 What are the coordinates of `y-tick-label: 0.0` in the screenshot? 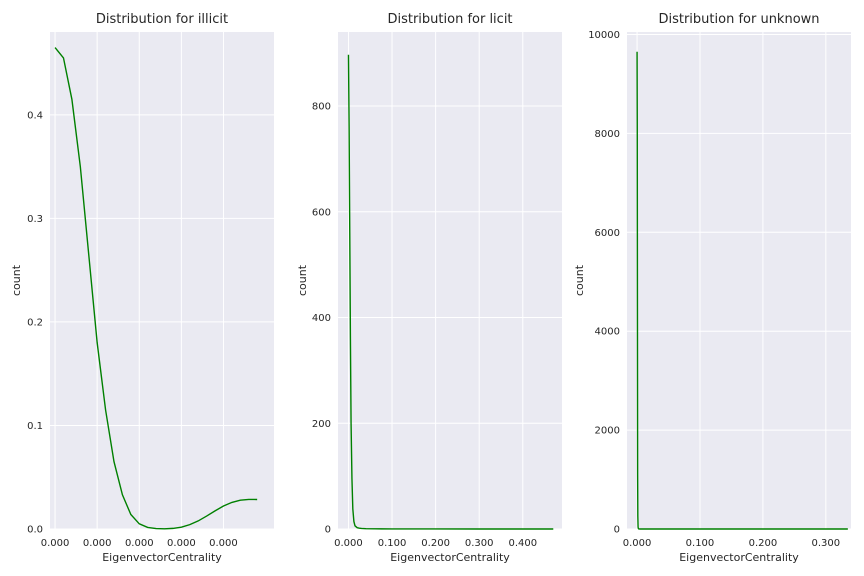 It's located at (35, 530).